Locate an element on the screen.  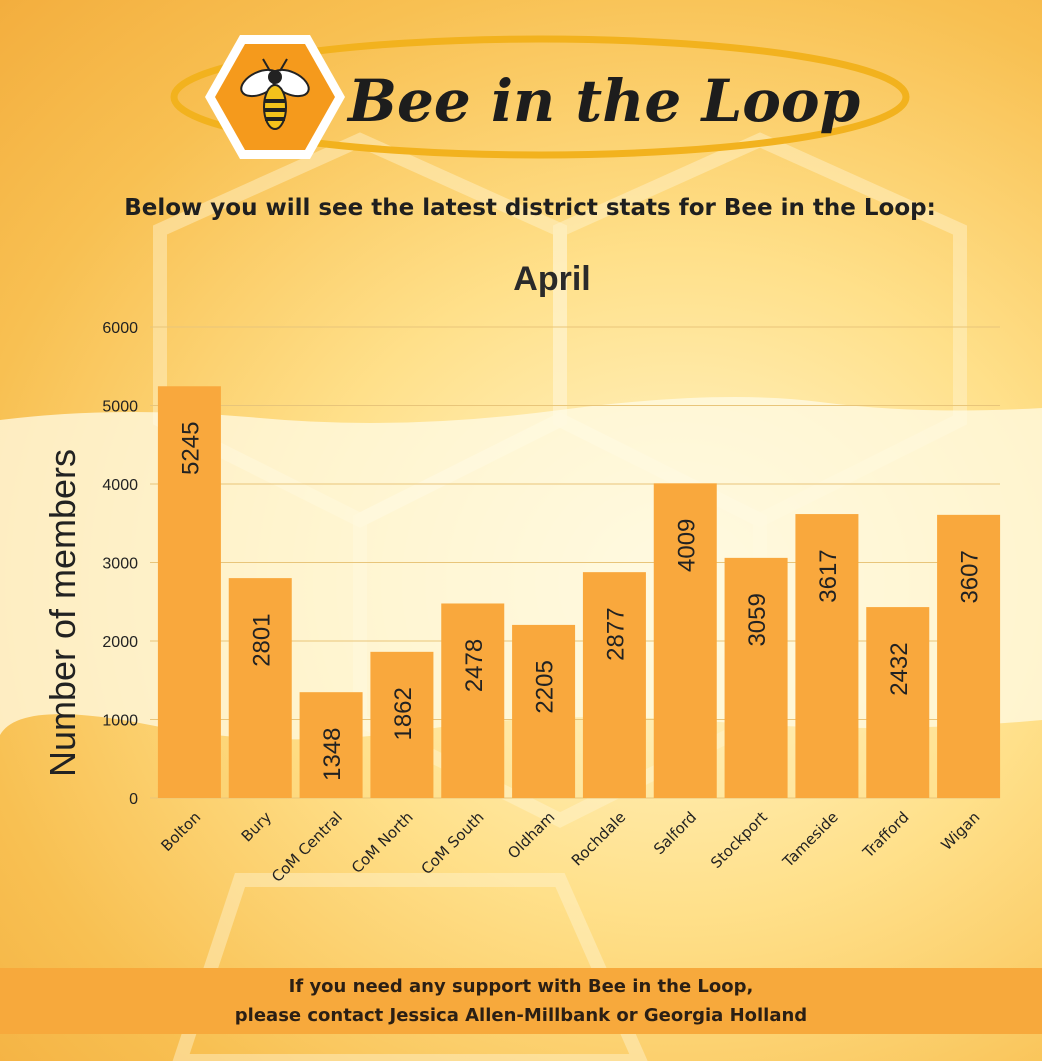
category-label: Stockport is located at coordinates (739, 840).